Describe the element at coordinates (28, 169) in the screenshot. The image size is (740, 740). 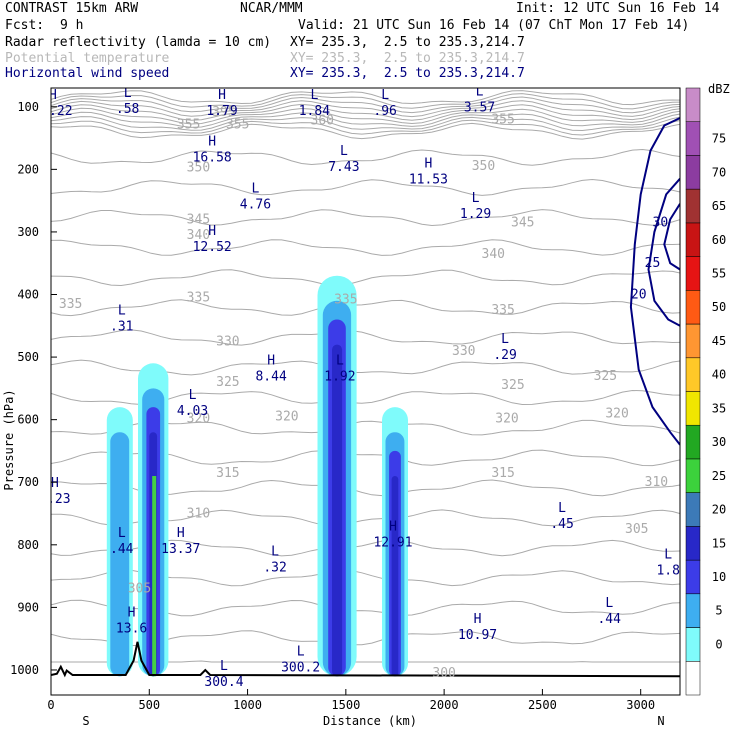
I see `y-tick-label: 200` at that location.